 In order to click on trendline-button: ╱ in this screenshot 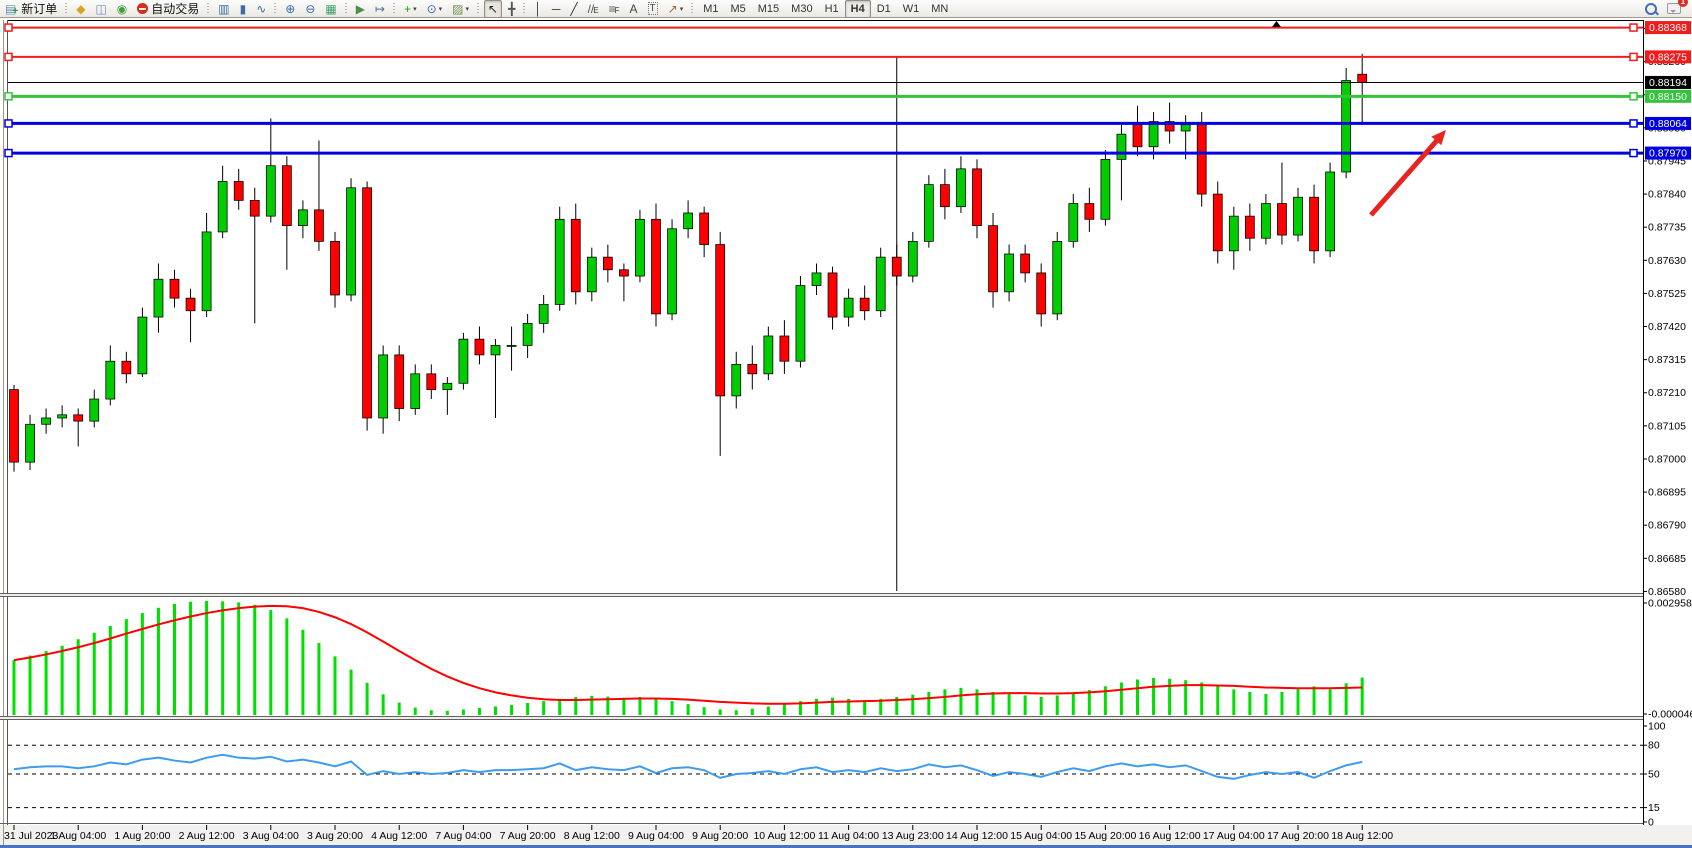, I will do `click(573, 9)`.